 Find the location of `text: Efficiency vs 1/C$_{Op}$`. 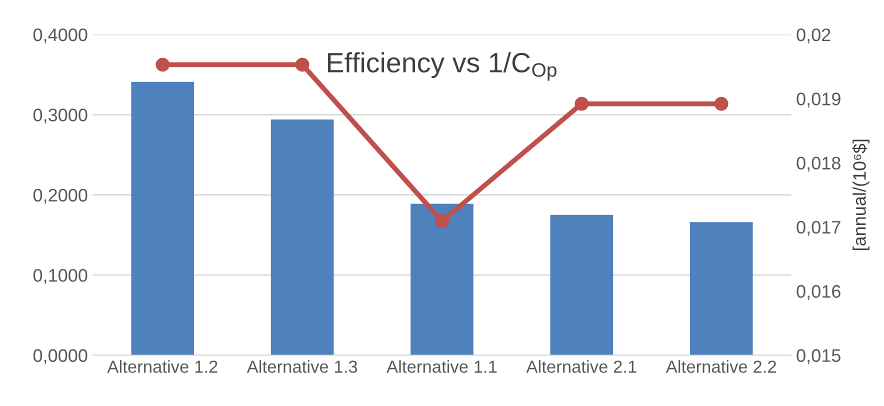

text: Efficiency vs 1/C$_{Op}$ is located at coordinates (442, 66).